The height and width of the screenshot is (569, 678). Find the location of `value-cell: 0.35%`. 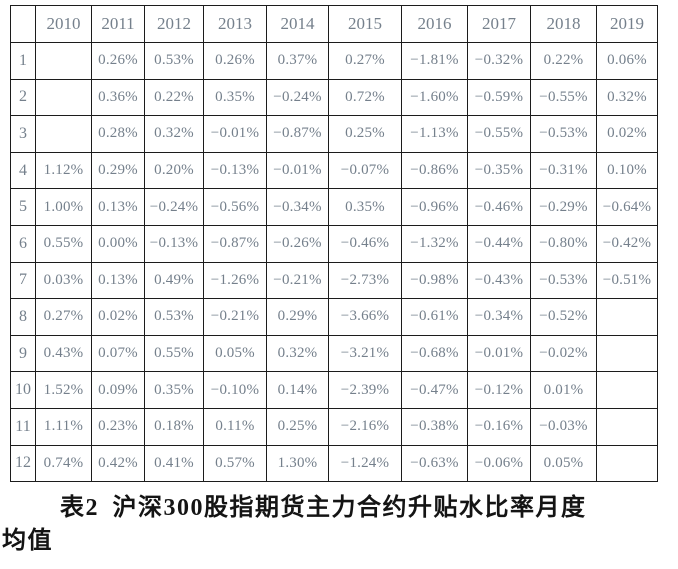

value-cell: 0.35% is located at coordinates (235, 97).